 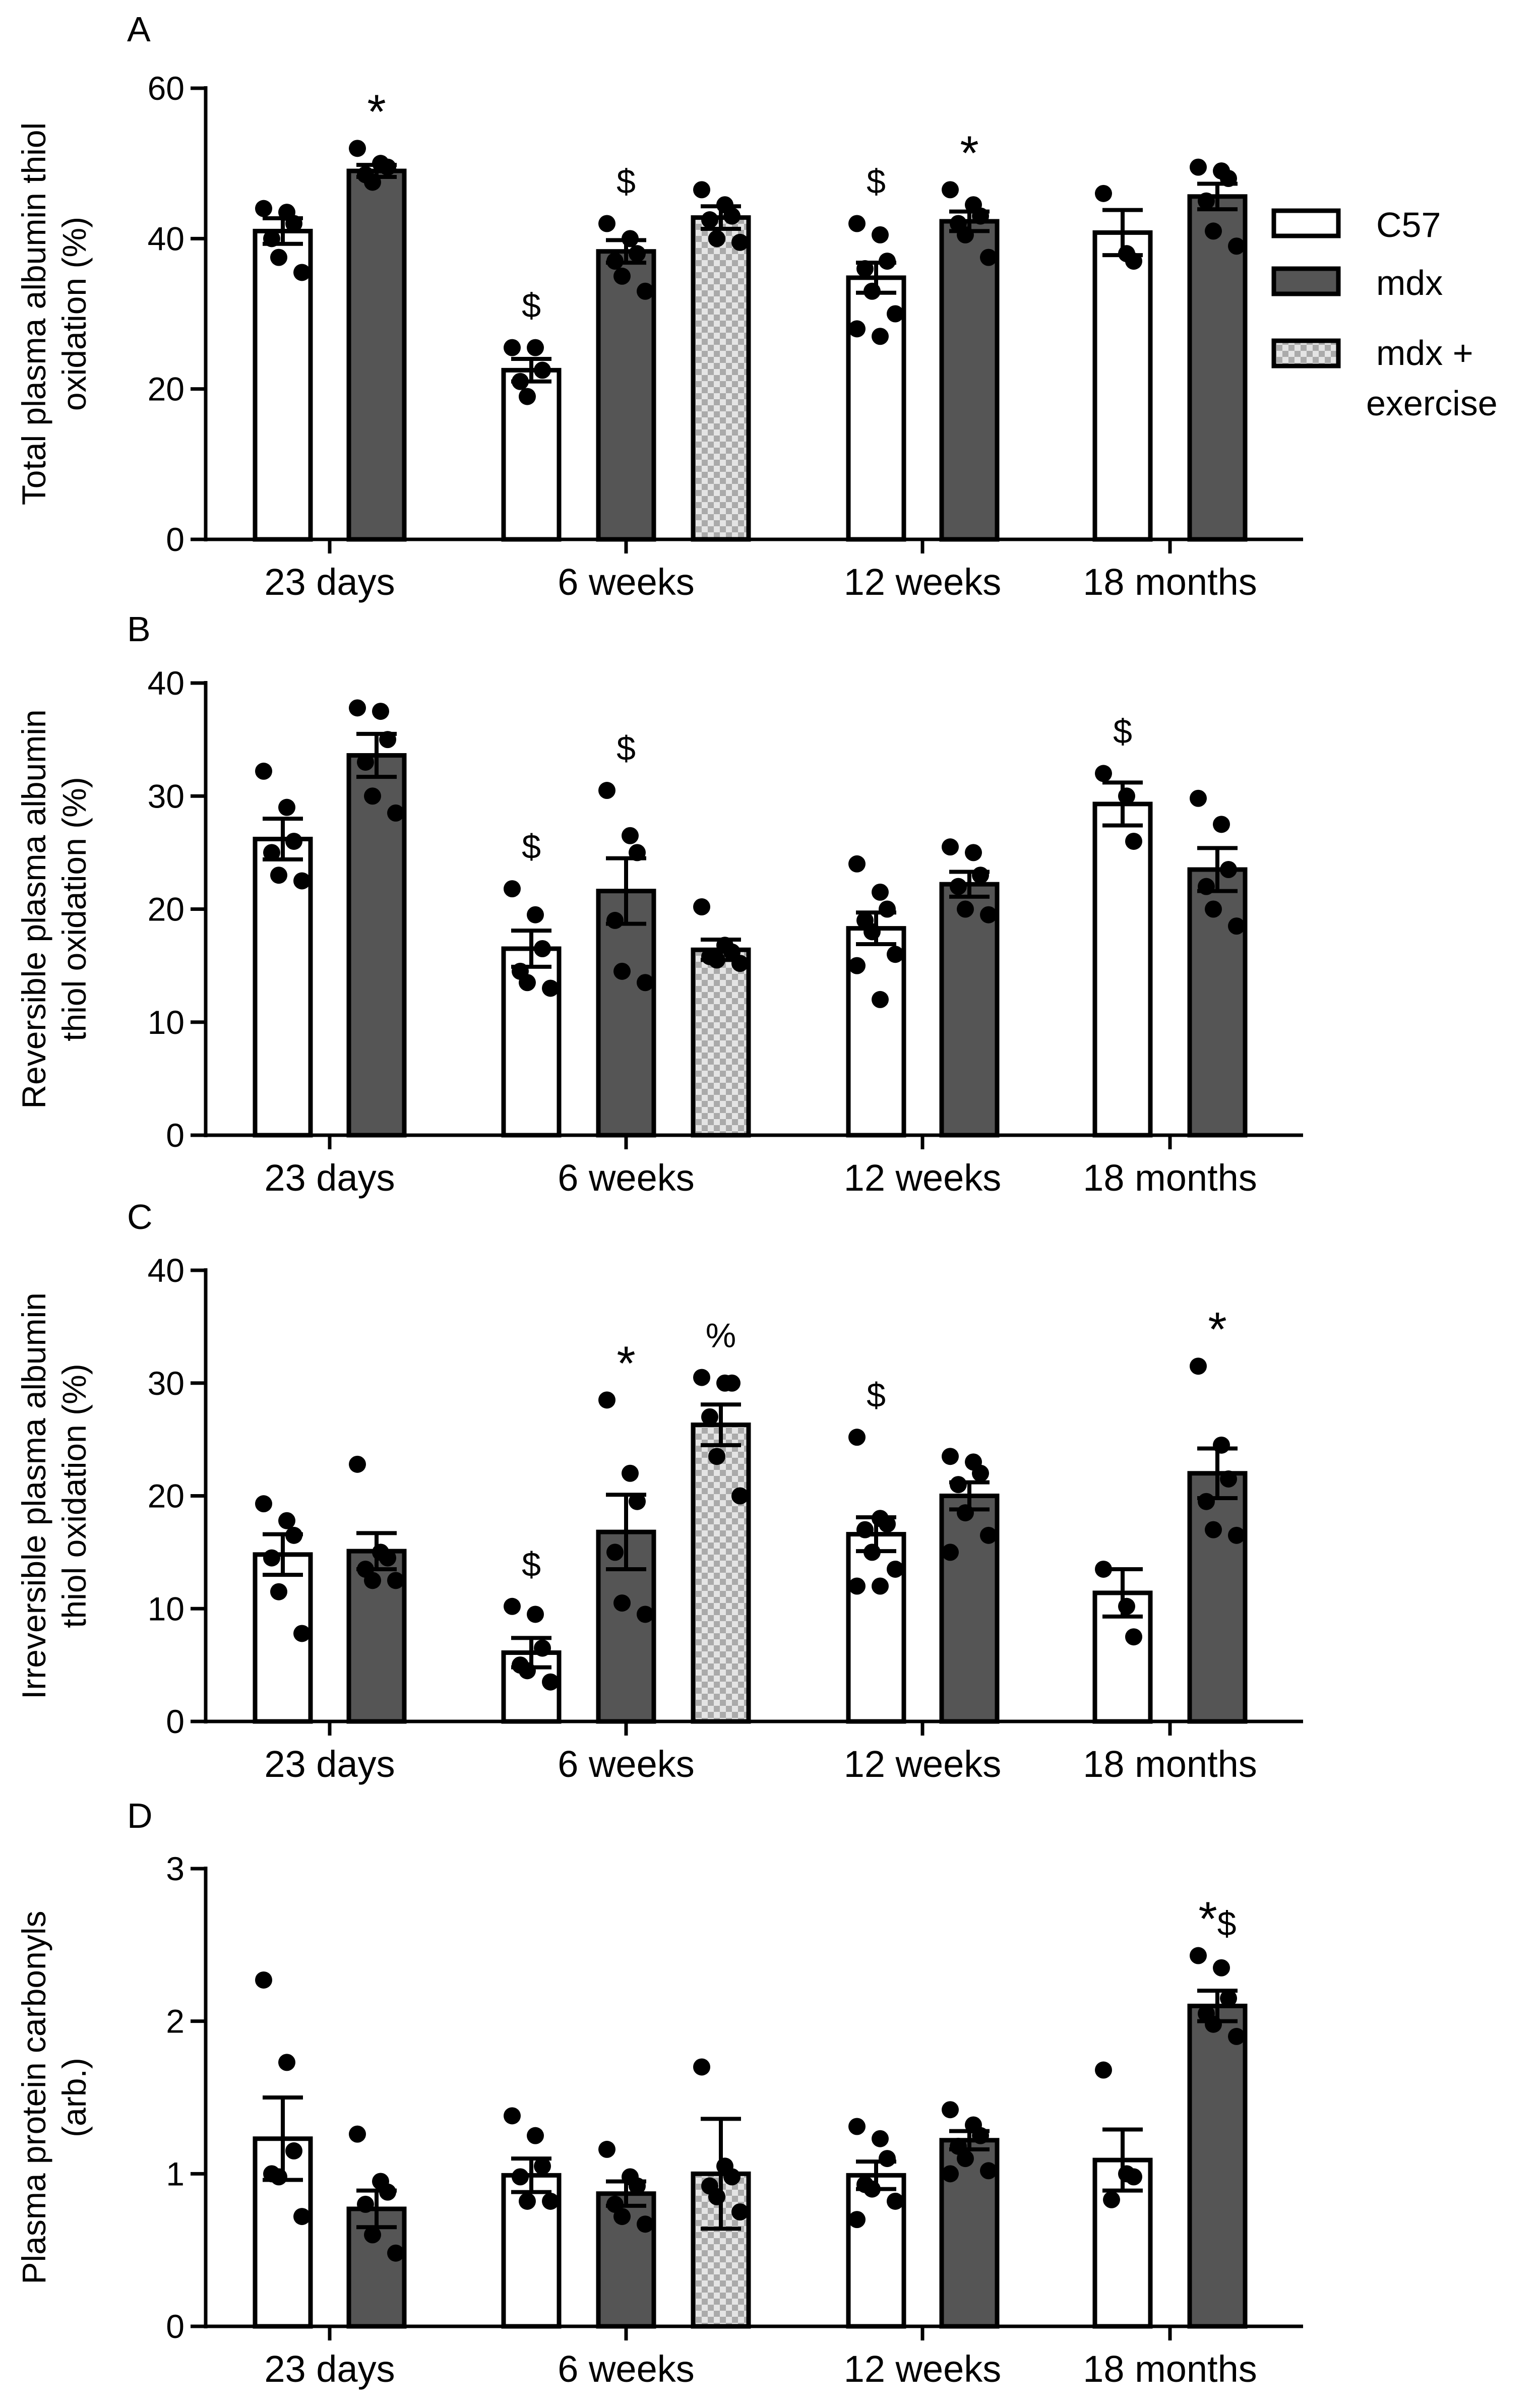 I want to click on panel-c-point-mdx-exercise, so click(x=740, y=1496).